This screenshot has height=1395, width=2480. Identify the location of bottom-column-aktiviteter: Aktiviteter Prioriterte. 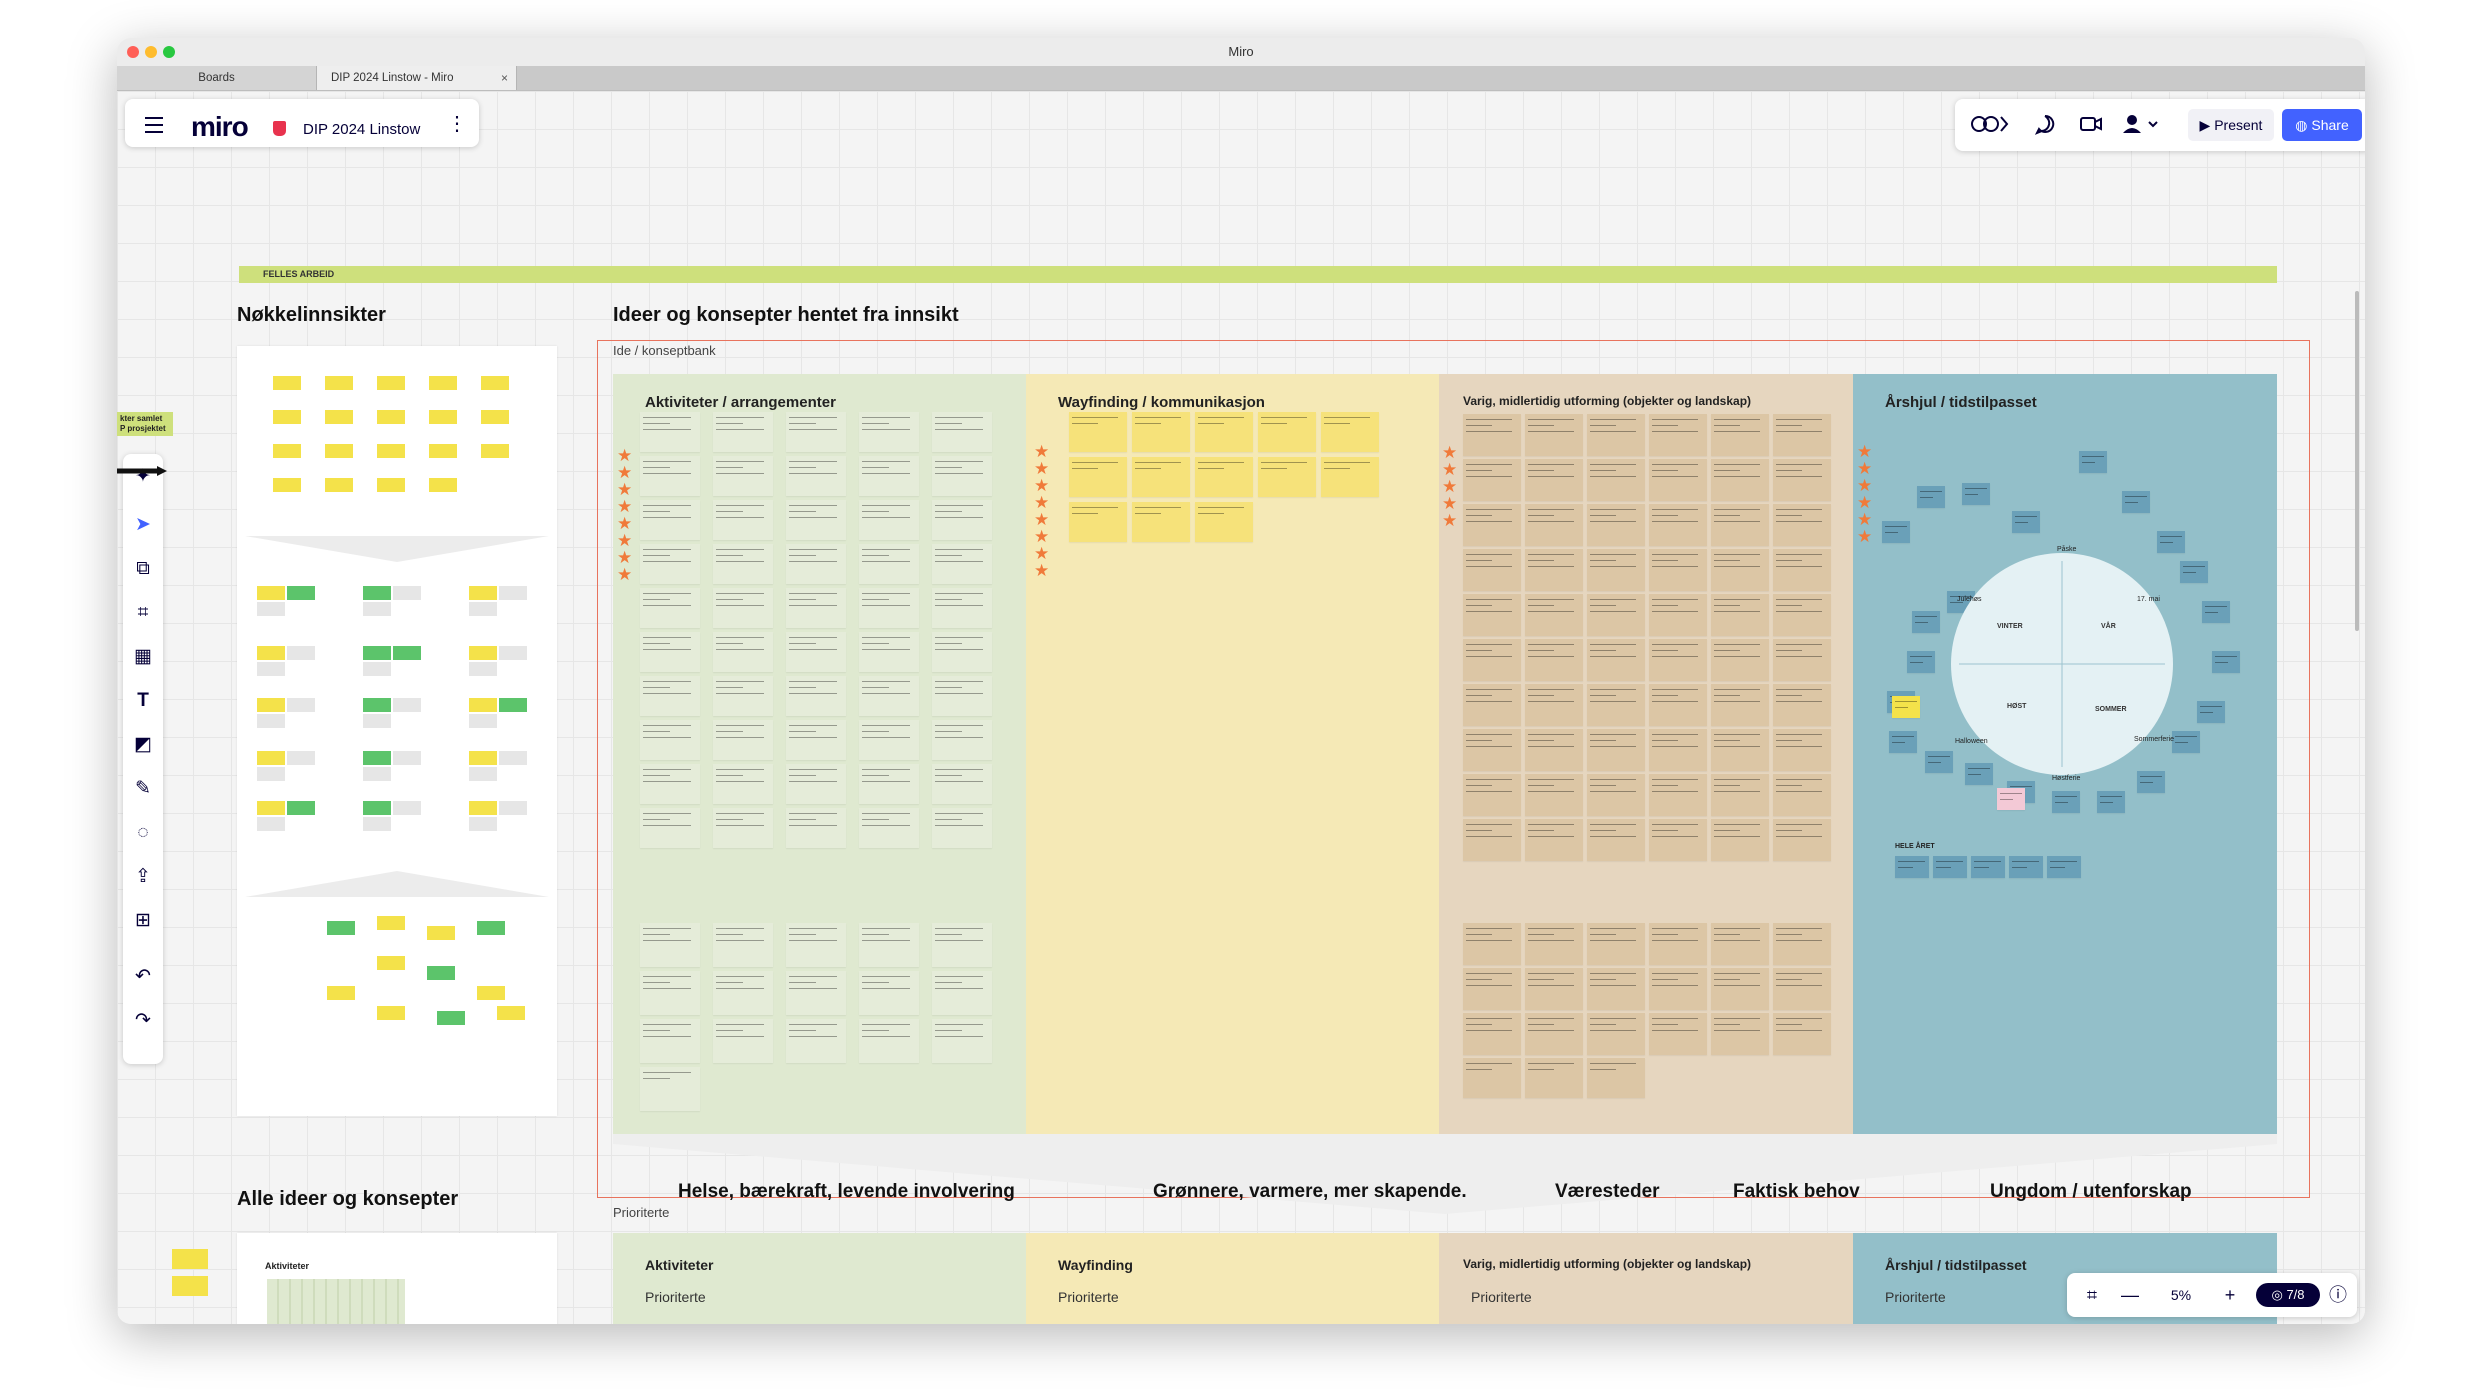
(819, 1278).